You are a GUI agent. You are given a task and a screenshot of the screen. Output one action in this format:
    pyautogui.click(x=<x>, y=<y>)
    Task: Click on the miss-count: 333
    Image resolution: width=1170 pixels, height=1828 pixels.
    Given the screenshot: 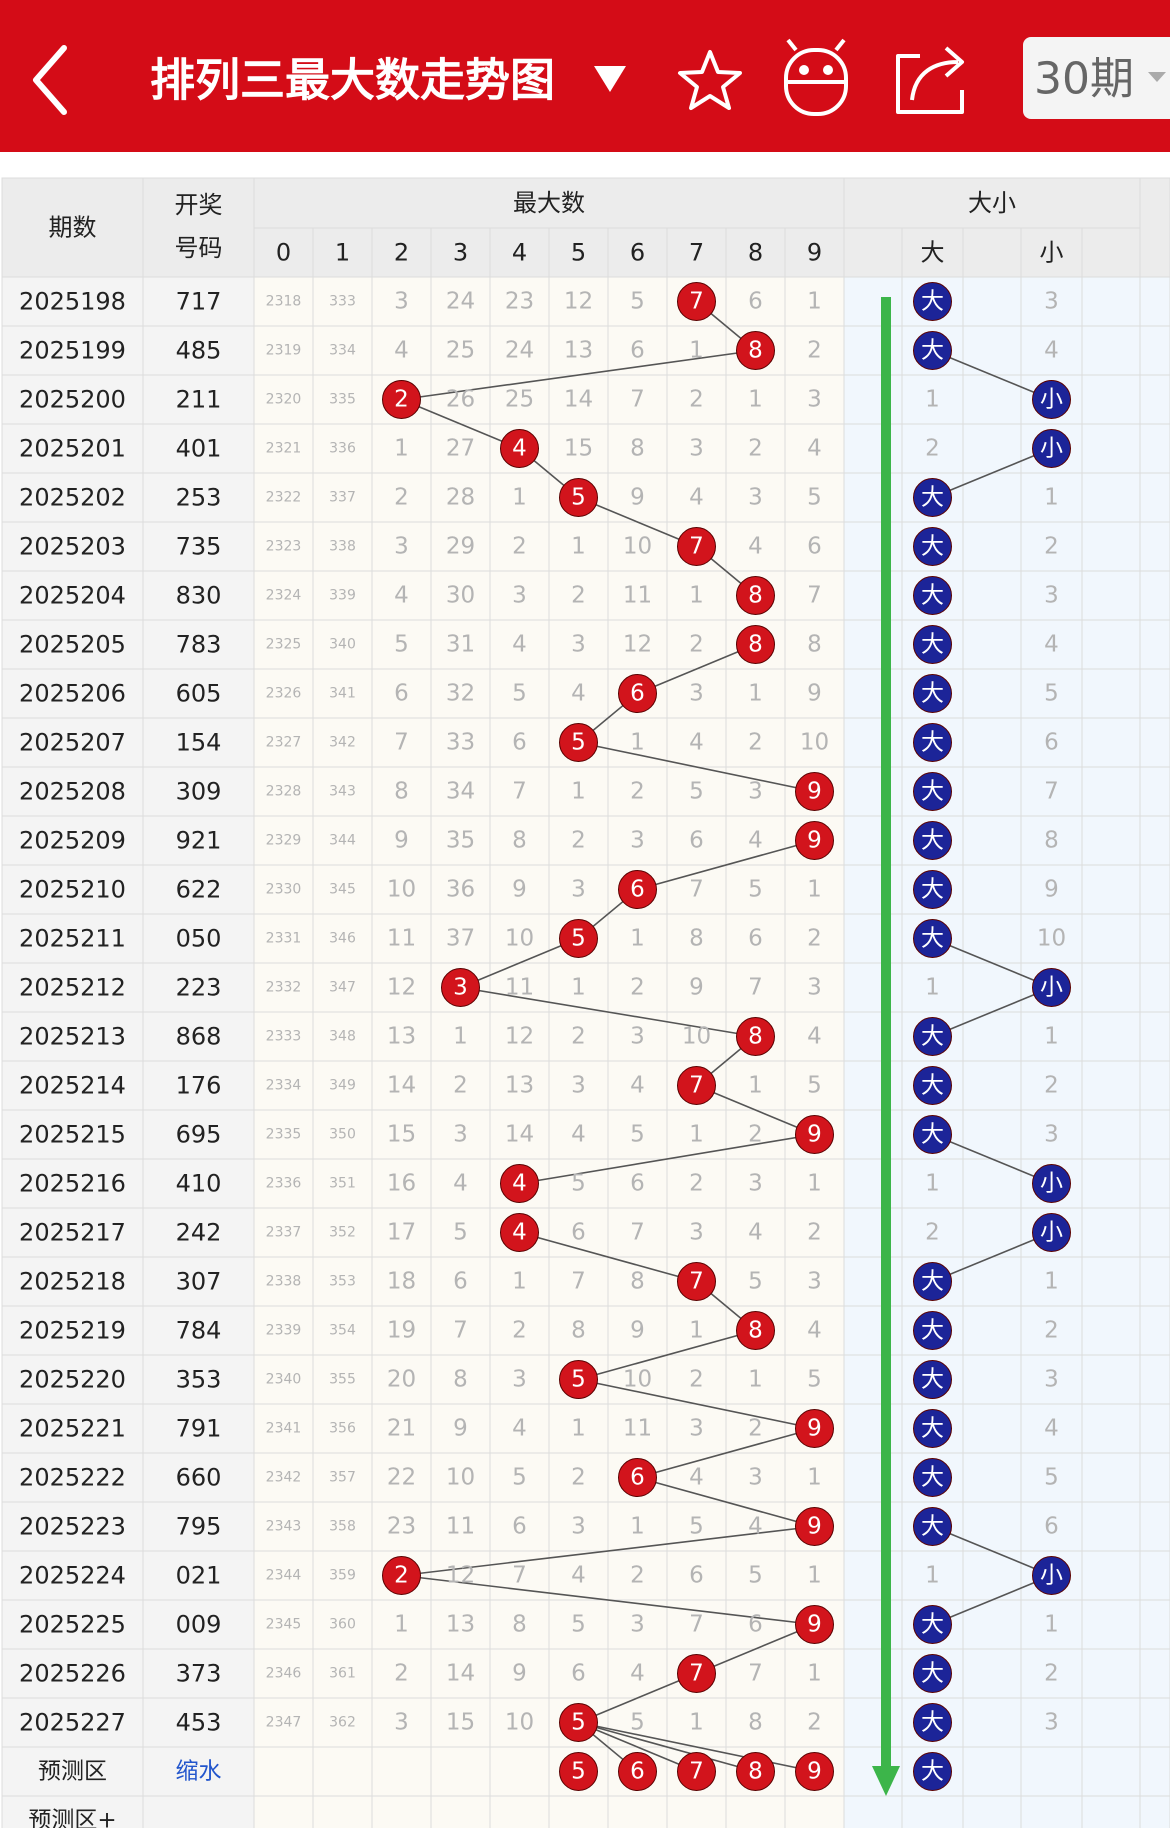 What is the action you would take?
    pyautogui.click(x=342, y=302)
    